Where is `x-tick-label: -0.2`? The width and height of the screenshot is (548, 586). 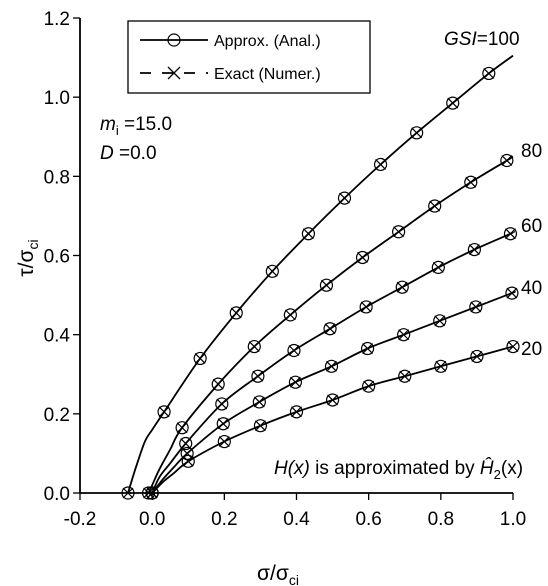
x-tick-label: -0.2 is located at coordinates (80, 519).